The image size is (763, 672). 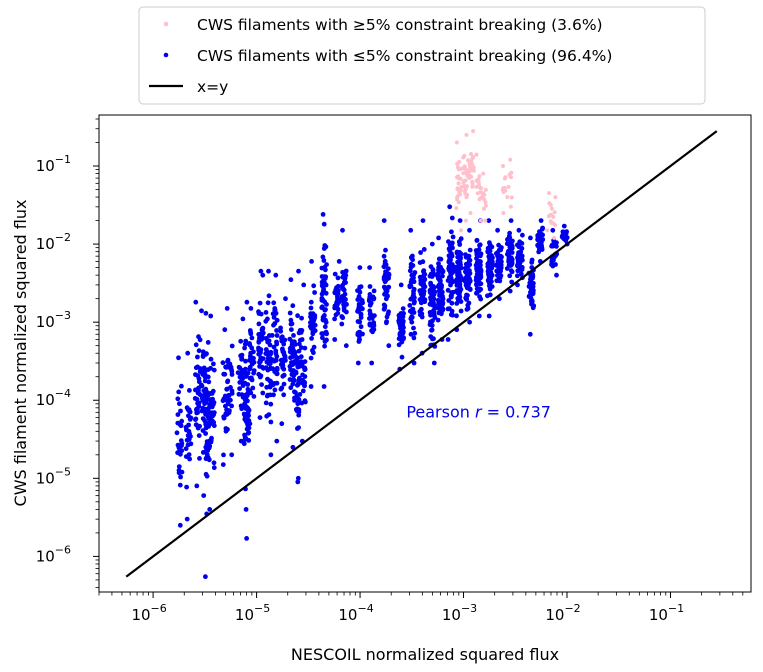 I want to click on y-tick-label: 10⁻⁶, so click(x=53, y=554).